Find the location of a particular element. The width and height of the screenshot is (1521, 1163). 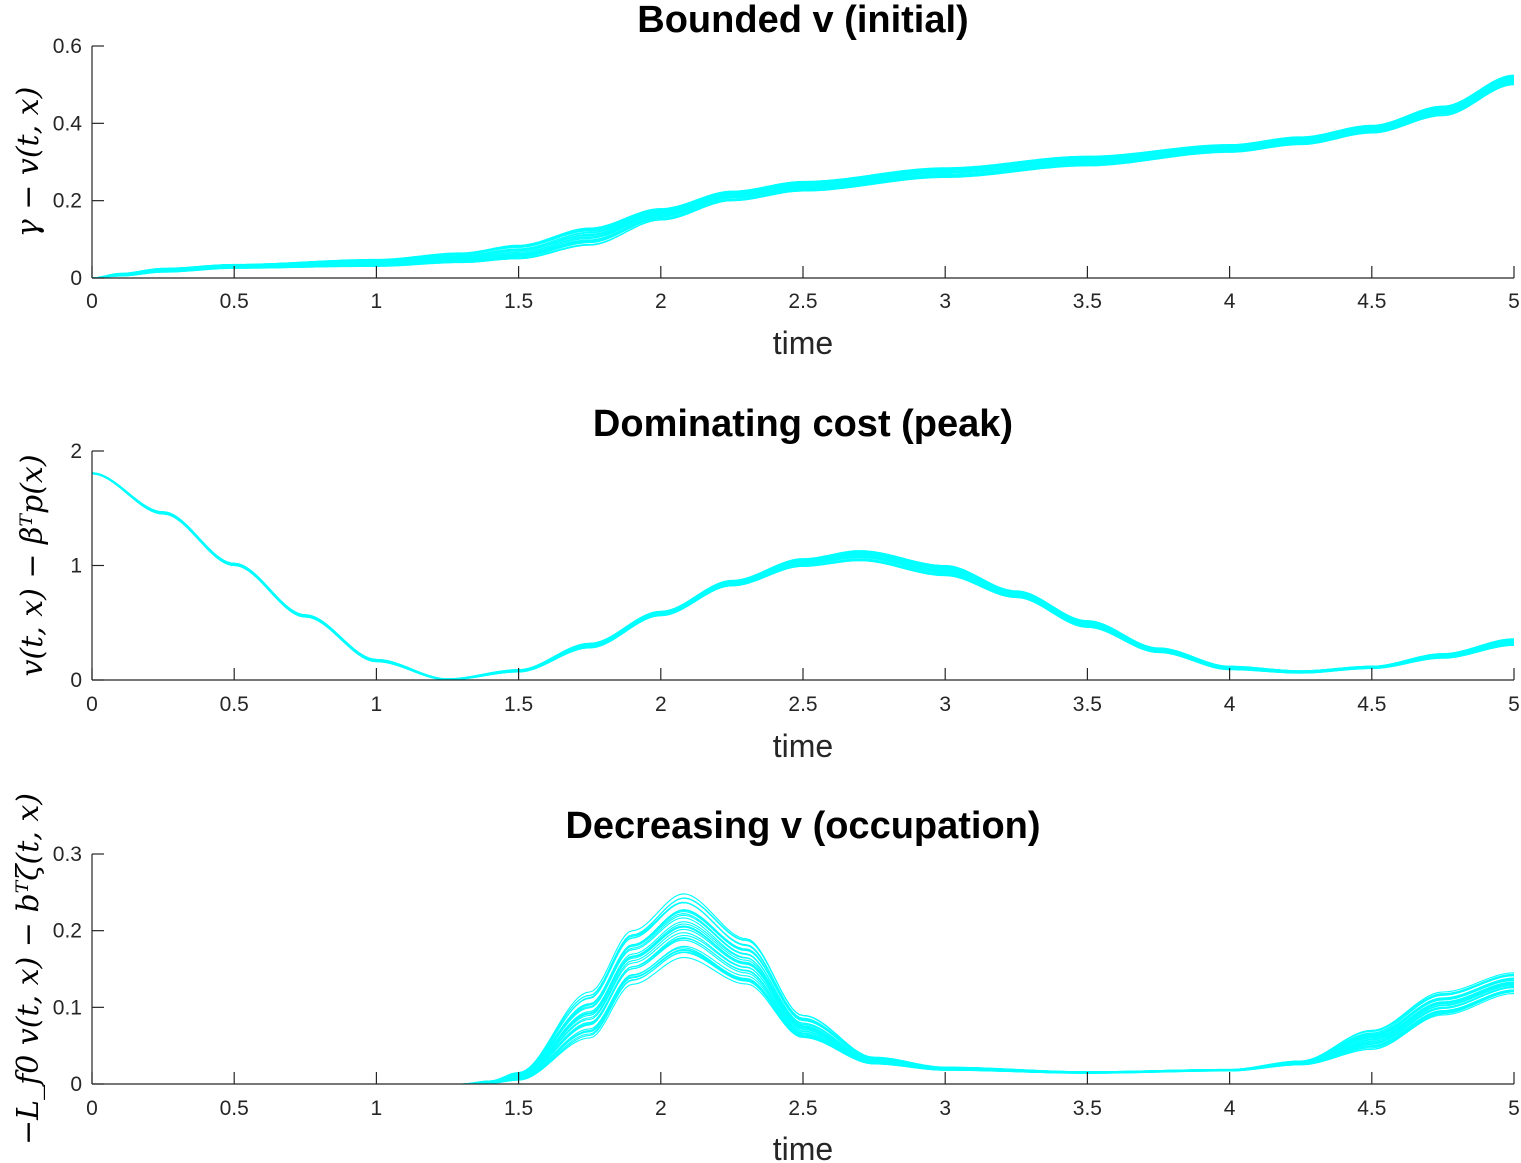

y-tick-label: 0.3 is located at coordinates (67, 854).